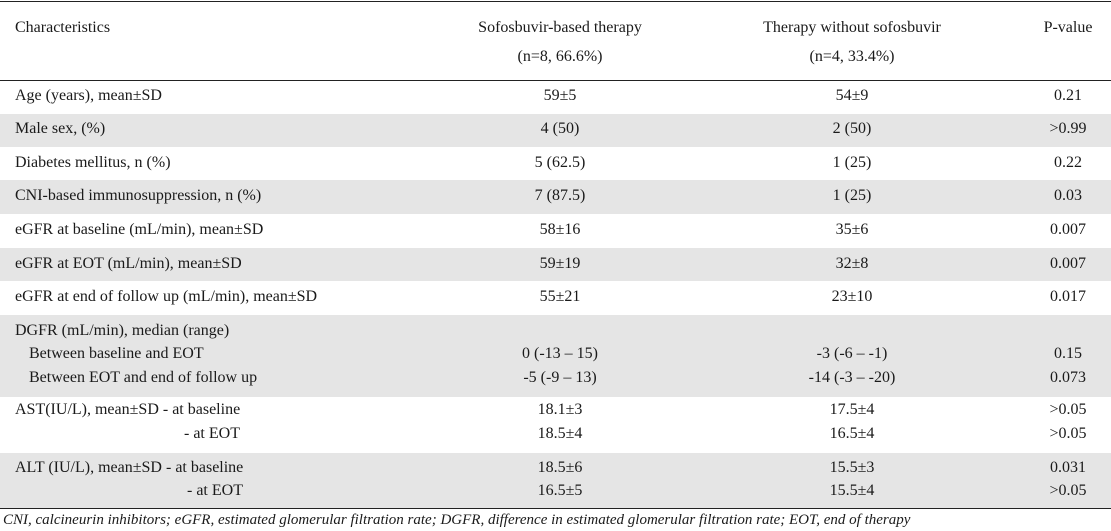 The image size is (1111, 531). What do you see at coordinates (63, 27) in the screenshot?
I see `header-characteristics: Characteristics` at bounding box center [63, 27].